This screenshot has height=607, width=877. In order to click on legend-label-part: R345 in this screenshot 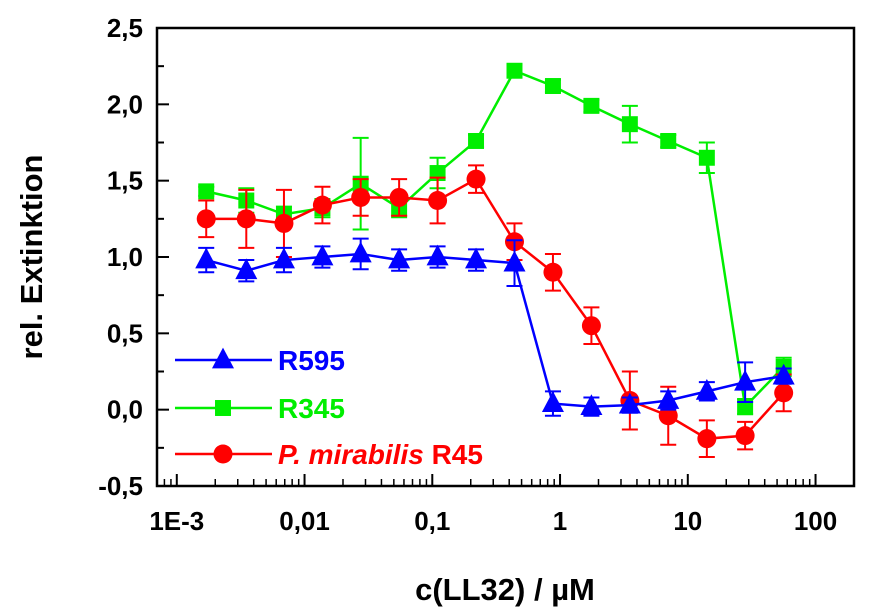, I will do `click(311, 408)`.